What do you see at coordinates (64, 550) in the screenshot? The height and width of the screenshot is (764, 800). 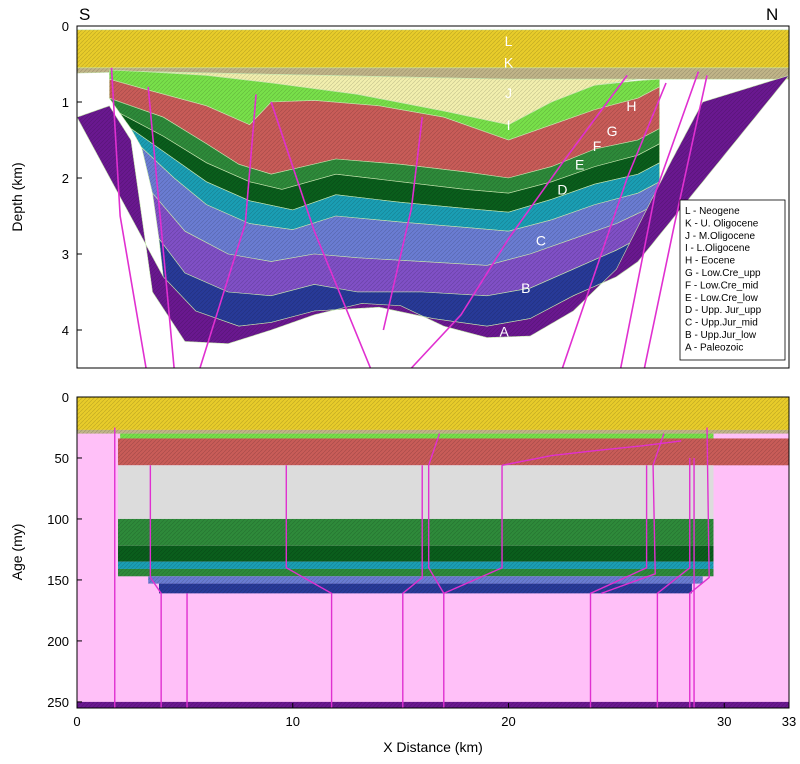 I see `age-y-ticks: 0 50 100 150 200 250` at bounding box center [64, 550].